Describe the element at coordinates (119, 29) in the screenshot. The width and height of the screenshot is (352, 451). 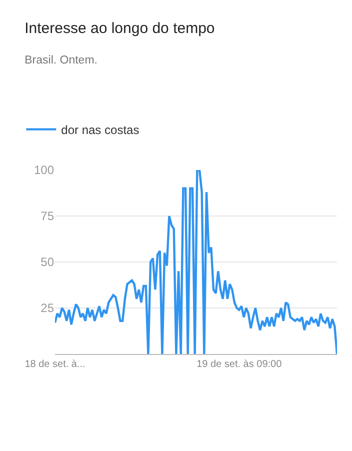
I see `chart-title: Interesse ao longo do tempo` at that location.